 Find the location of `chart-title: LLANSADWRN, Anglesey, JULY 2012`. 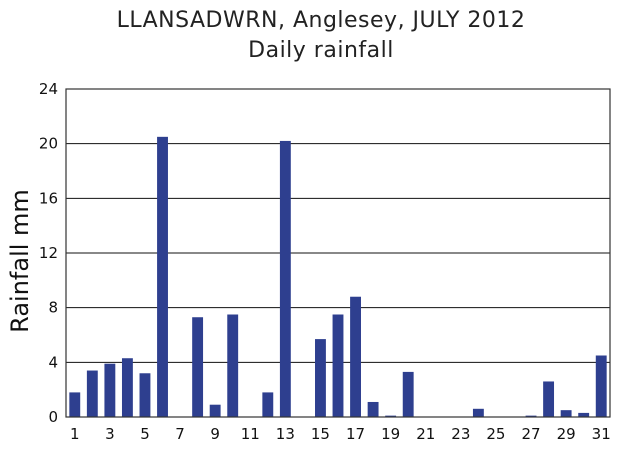

chart-title: LLANSADWRN, Anglesey, JULY 2012 is located at coordinates (321, 20).